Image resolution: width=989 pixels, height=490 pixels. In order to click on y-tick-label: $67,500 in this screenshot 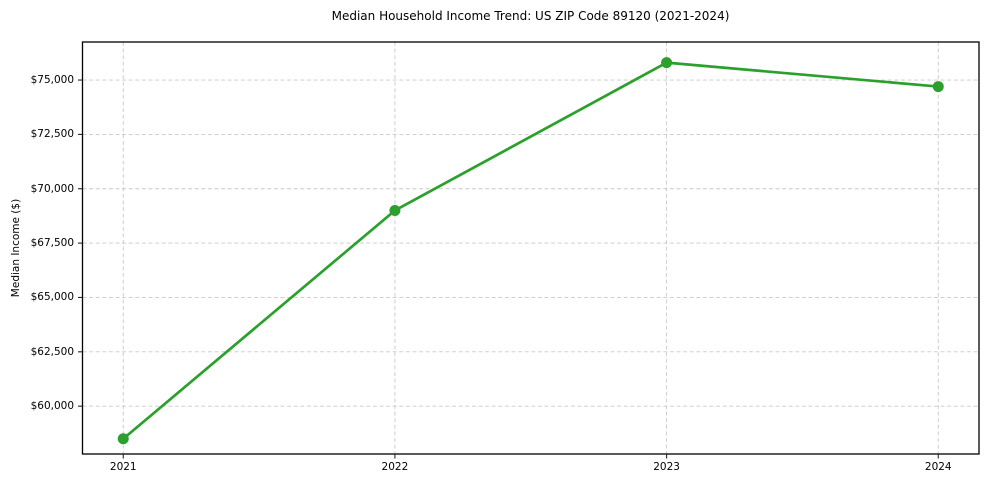, I will do `click(52, 243)`.